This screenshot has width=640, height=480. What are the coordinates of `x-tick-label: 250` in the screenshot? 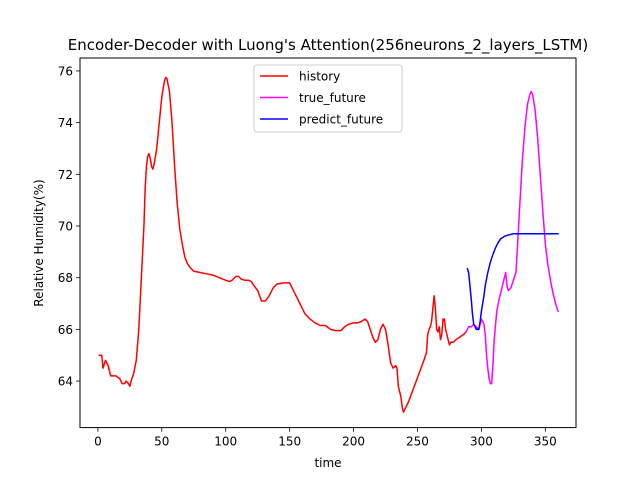 It's located at (417, 442).